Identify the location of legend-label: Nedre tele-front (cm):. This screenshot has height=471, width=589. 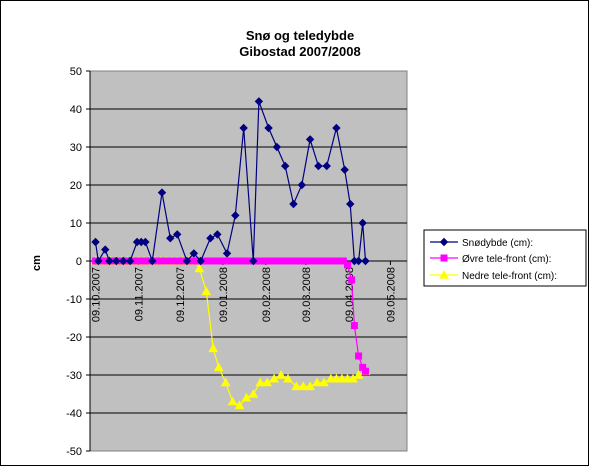
(509, 276).